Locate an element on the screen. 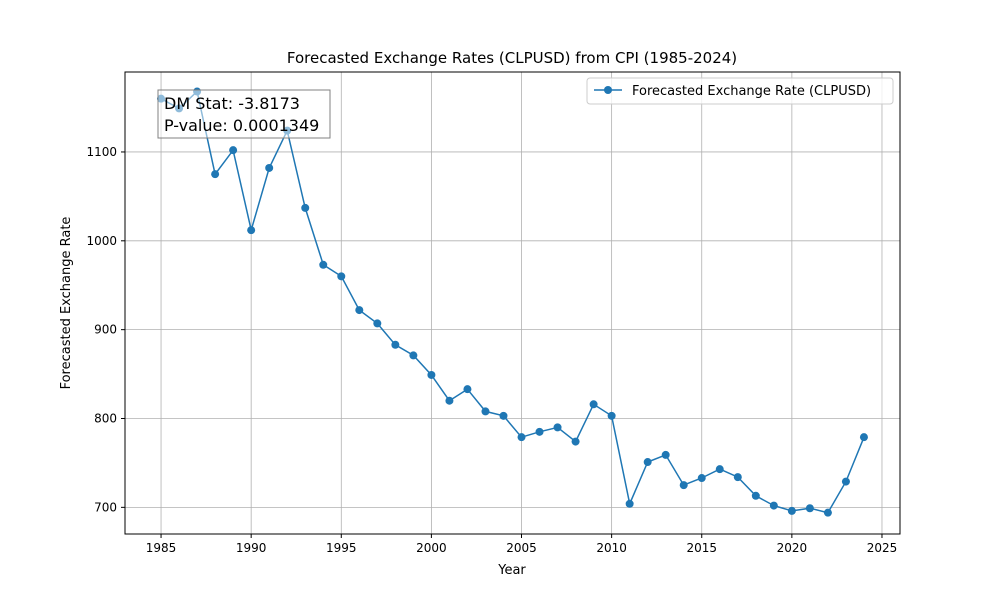 Image resolution: width=1000 pixels, height=600 pixels. dm-stat-text: DM Stat: -3.8173 is located at coordinates (232, 103).